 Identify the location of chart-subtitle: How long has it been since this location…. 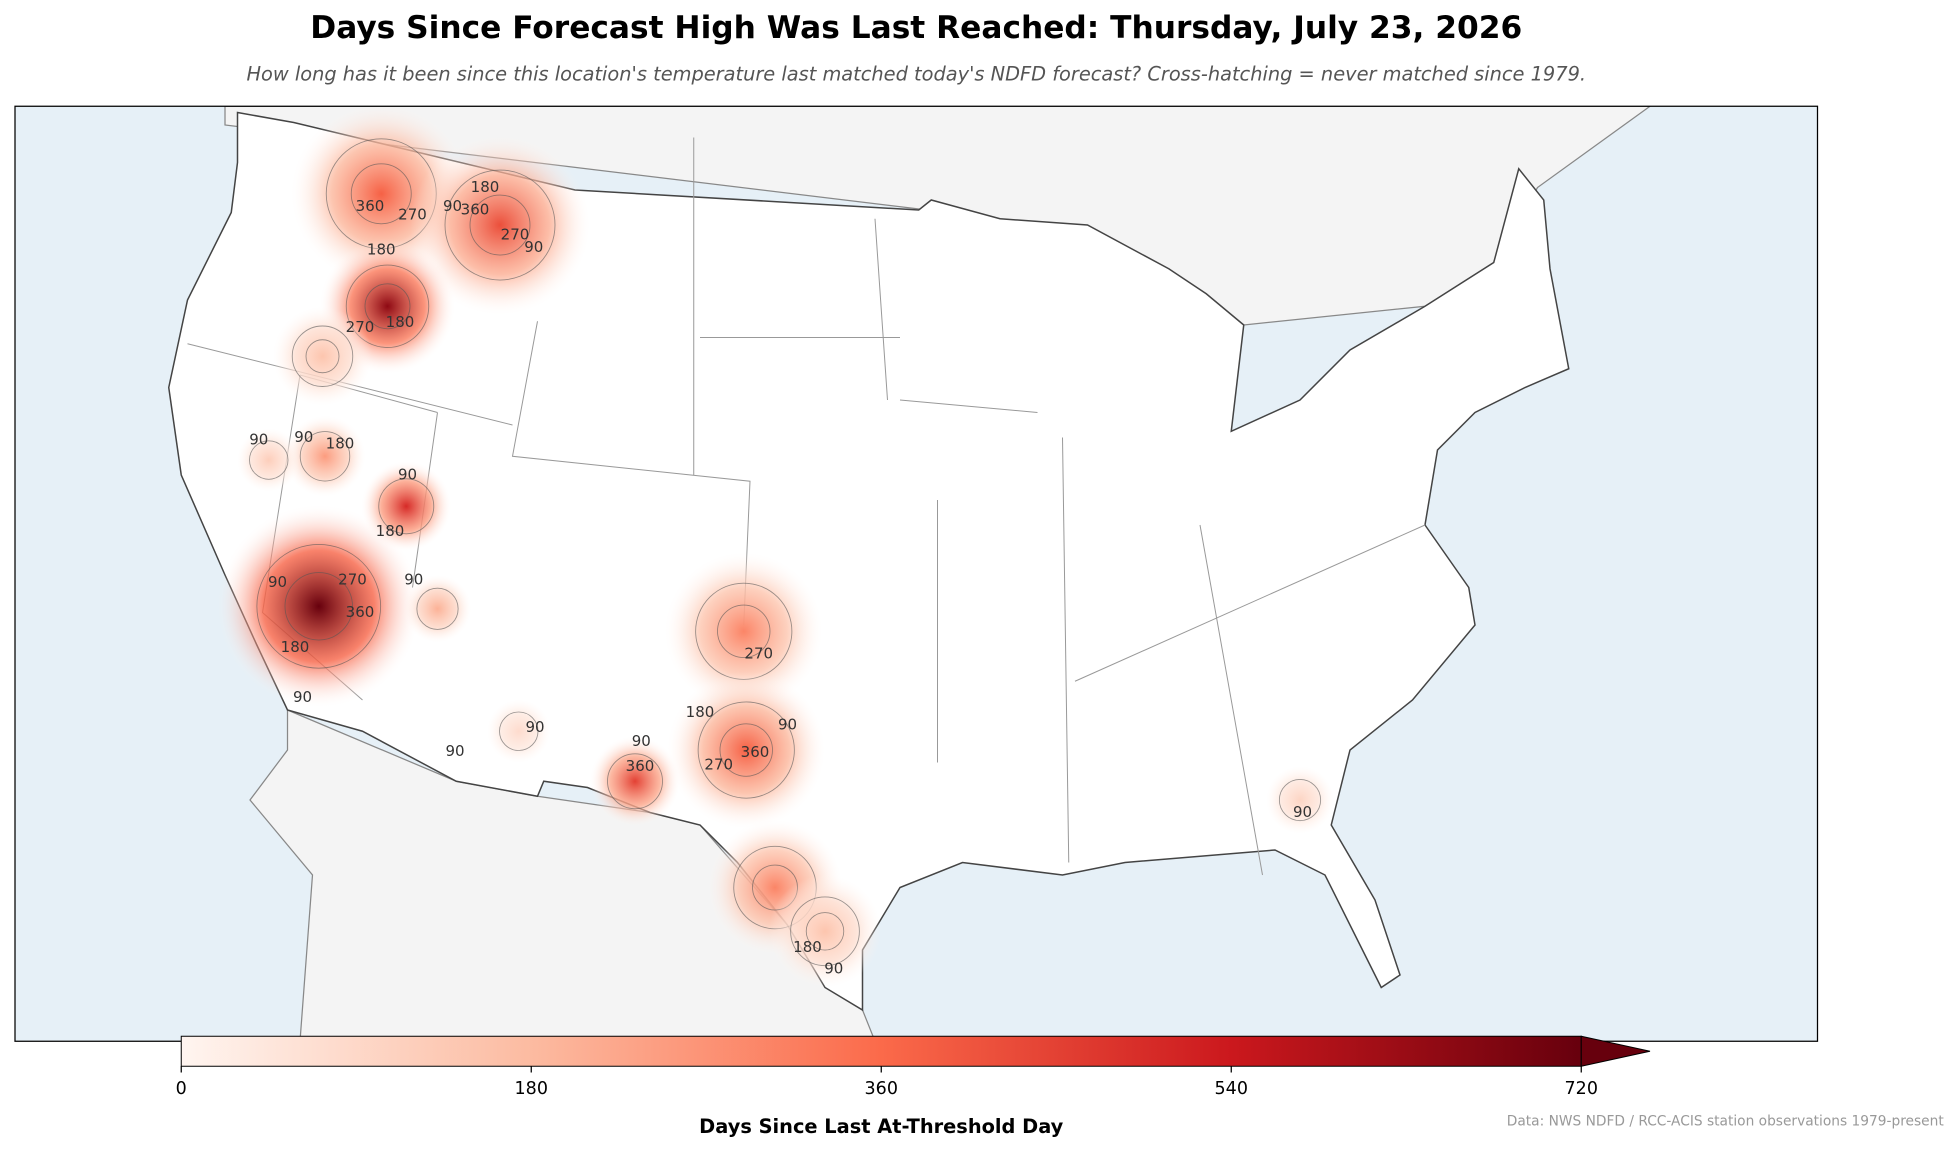
(916, 74).